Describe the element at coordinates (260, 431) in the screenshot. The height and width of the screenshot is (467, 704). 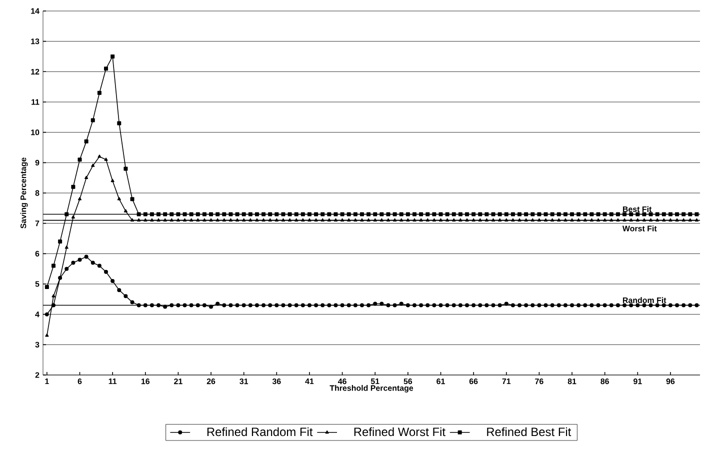
I see `legend-label: Refined Random Fit` at that location.